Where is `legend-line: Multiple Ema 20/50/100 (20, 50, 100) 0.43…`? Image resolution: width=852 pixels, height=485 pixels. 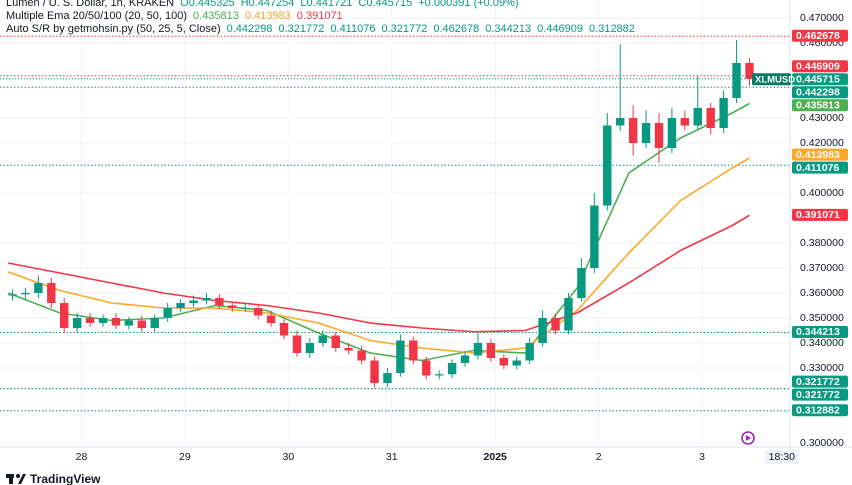
legend-line: Multiple Ema 20/50/100 (20, 50, 100) 0.43… is located at coordinates (174, 16).